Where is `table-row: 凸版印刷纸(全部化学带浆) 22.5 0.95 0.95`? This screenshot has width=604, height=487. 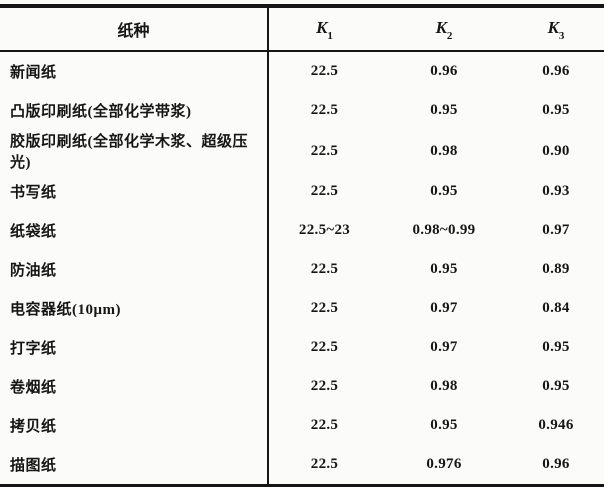
table-row: 凸版印刷纸(全部化学带浆) 22.5 0.95 0.95 is located at coordinates (302, 110).